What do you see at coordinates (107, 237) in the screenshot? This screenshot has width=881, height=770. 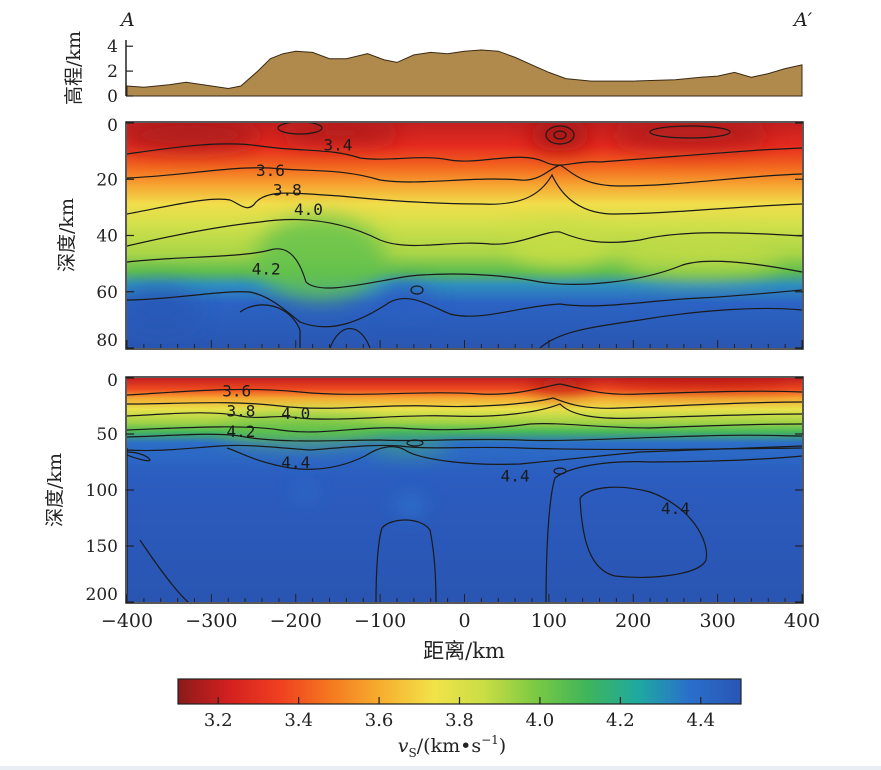 I see `upper-y-tick-label: 40` at bounding box center [107, 237].